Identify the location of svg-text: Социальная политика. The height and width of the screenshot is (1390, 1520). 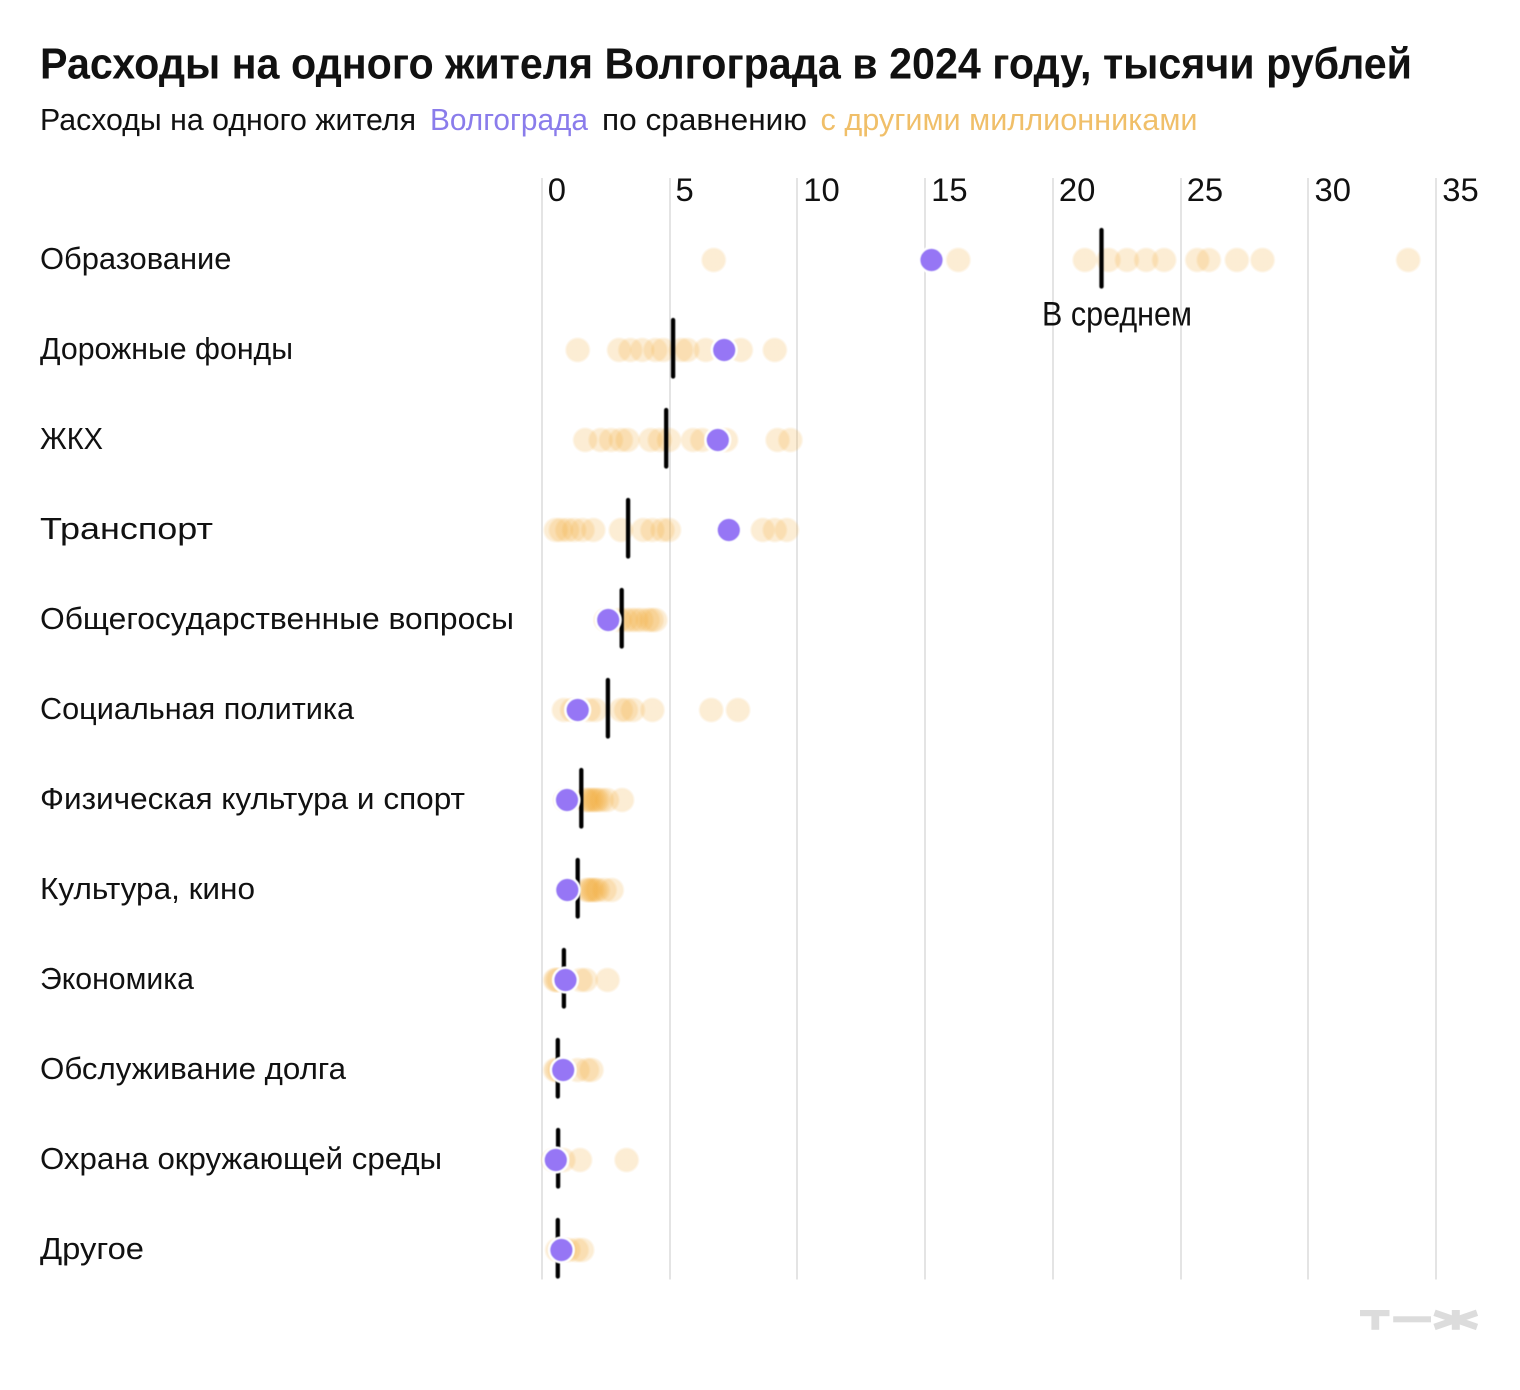
(197, 708).